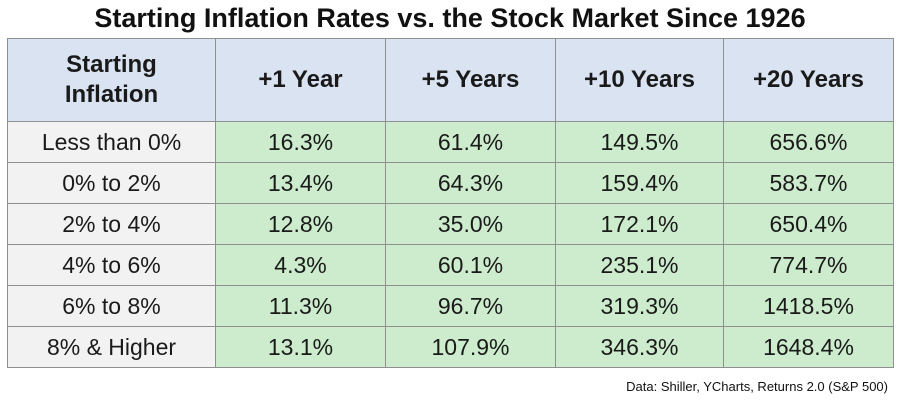 The height and width of the screenshot is (403, 900). What do you see at coordinates (300, 80) in the screenshot?
I see `column-header: +1 Year` at bounding box center [300, 80].